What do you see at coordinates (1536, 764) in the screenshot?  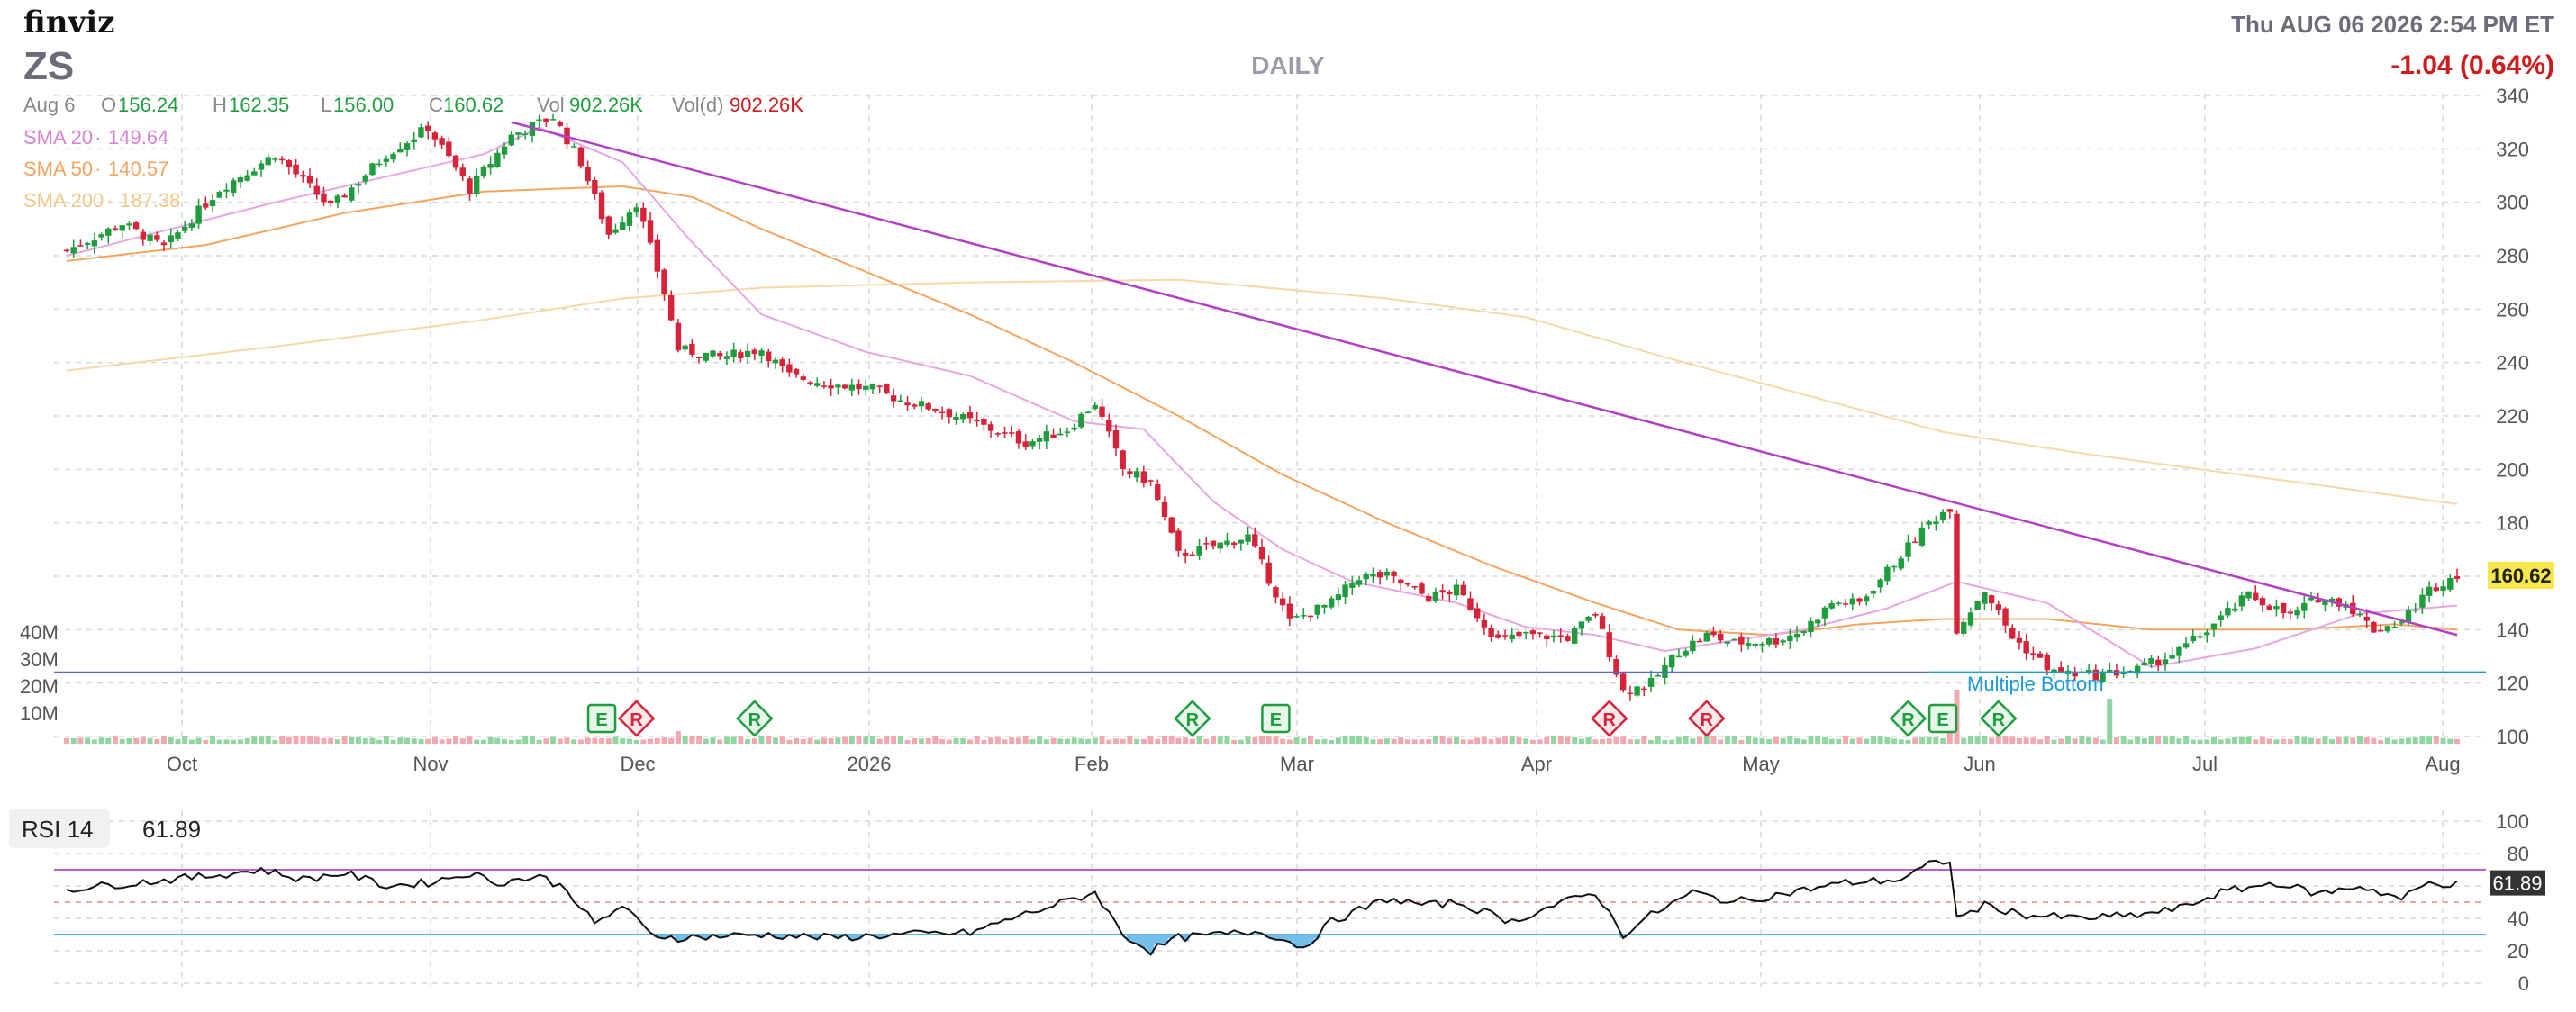 I see `x-tick-label: Apr` at bounding box center [1536, 764].